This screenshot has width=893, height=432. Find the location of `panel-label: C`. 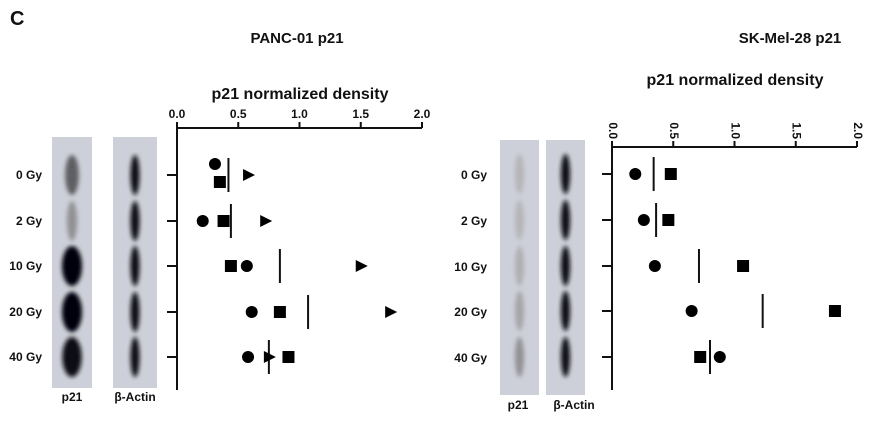

panel-label: C is located at coordinates (17, 19).